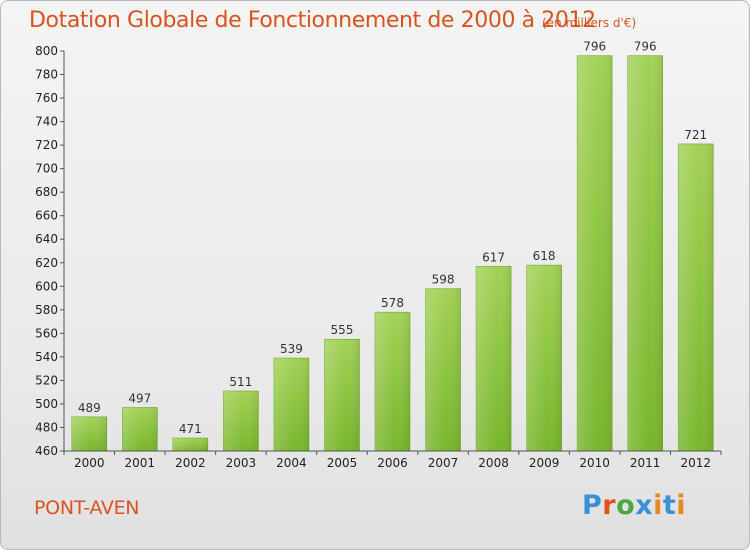 The width and height of the screenshot is (750, 550). What do you see at coordinates (291, 349) in the screenshot?
I see `data-label: 539` at bounding box center [291, 349].